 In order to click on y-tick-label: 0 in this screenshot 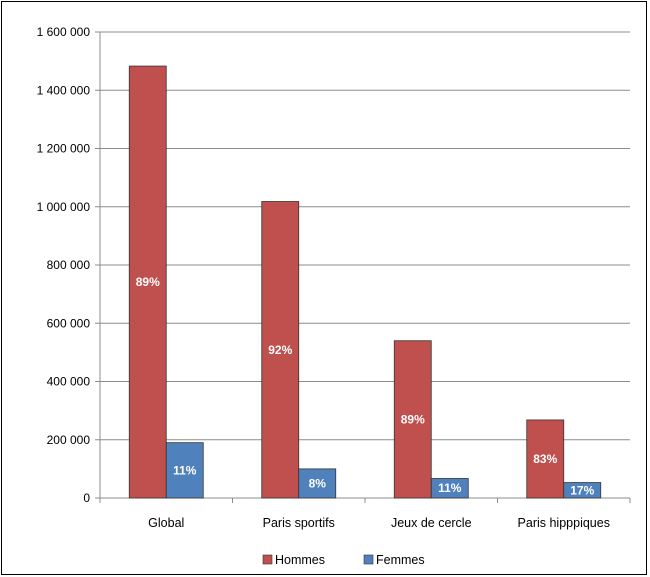, I will do `click(86, 498)`.